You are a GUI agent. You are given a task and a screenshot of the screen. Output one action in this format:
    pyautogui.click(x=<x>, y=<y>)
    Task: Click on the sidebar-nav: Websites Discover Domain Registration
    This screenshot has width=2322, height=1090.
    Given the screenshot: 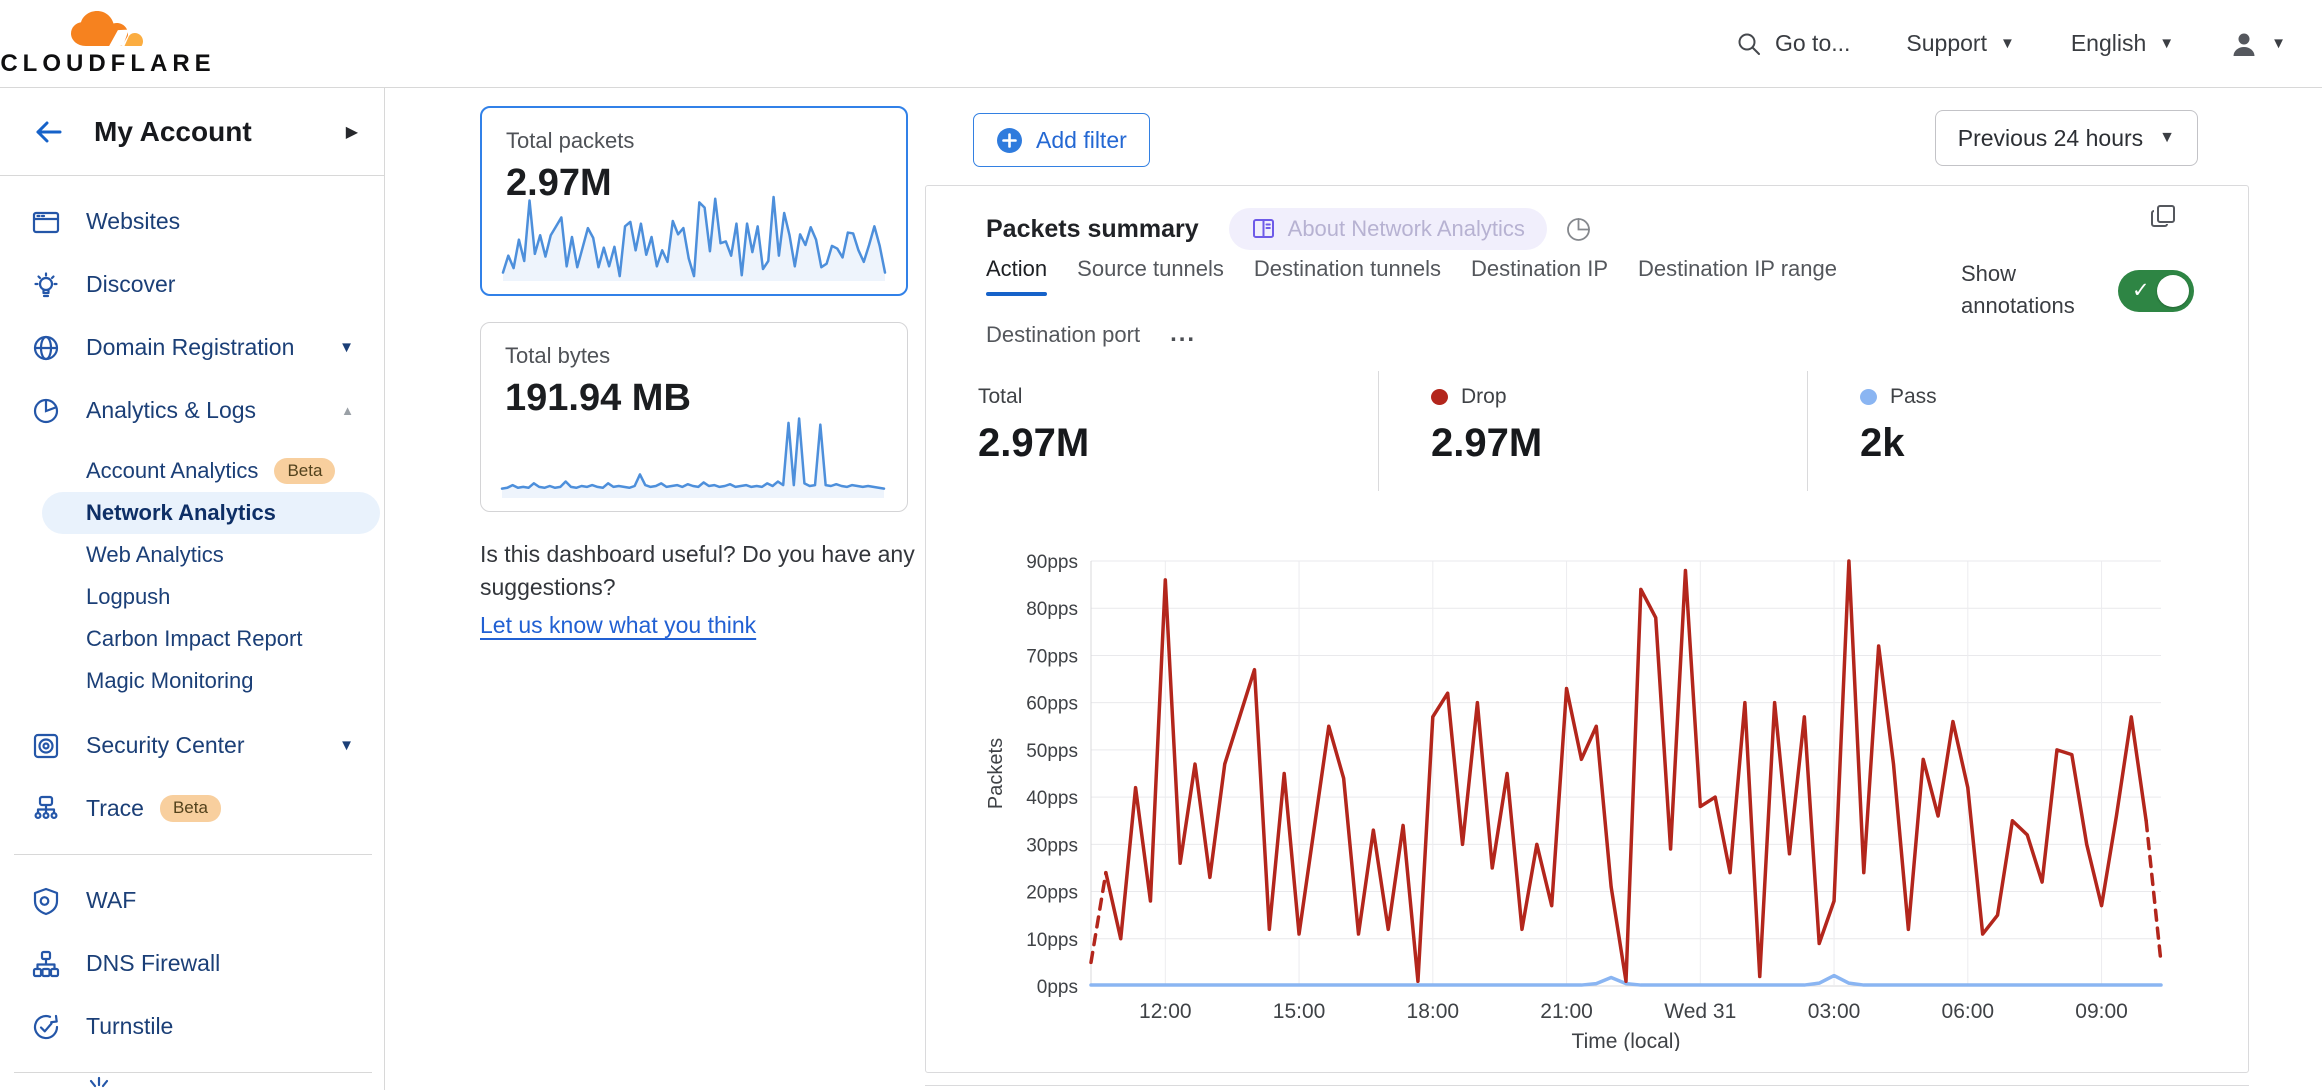 What is the action you would take?
    pyautogui.click(x=192, y=624)
    